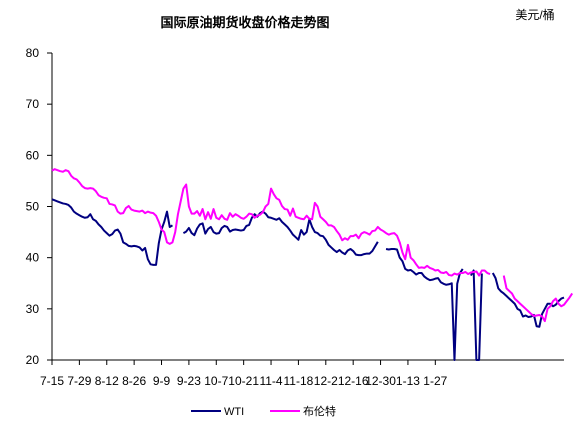 The width and height of the screenshot is (587, 433). Describe the element at coordinates (319, 411) in the screenshot. I see `legend-brent-label: 布伦特` at that location.